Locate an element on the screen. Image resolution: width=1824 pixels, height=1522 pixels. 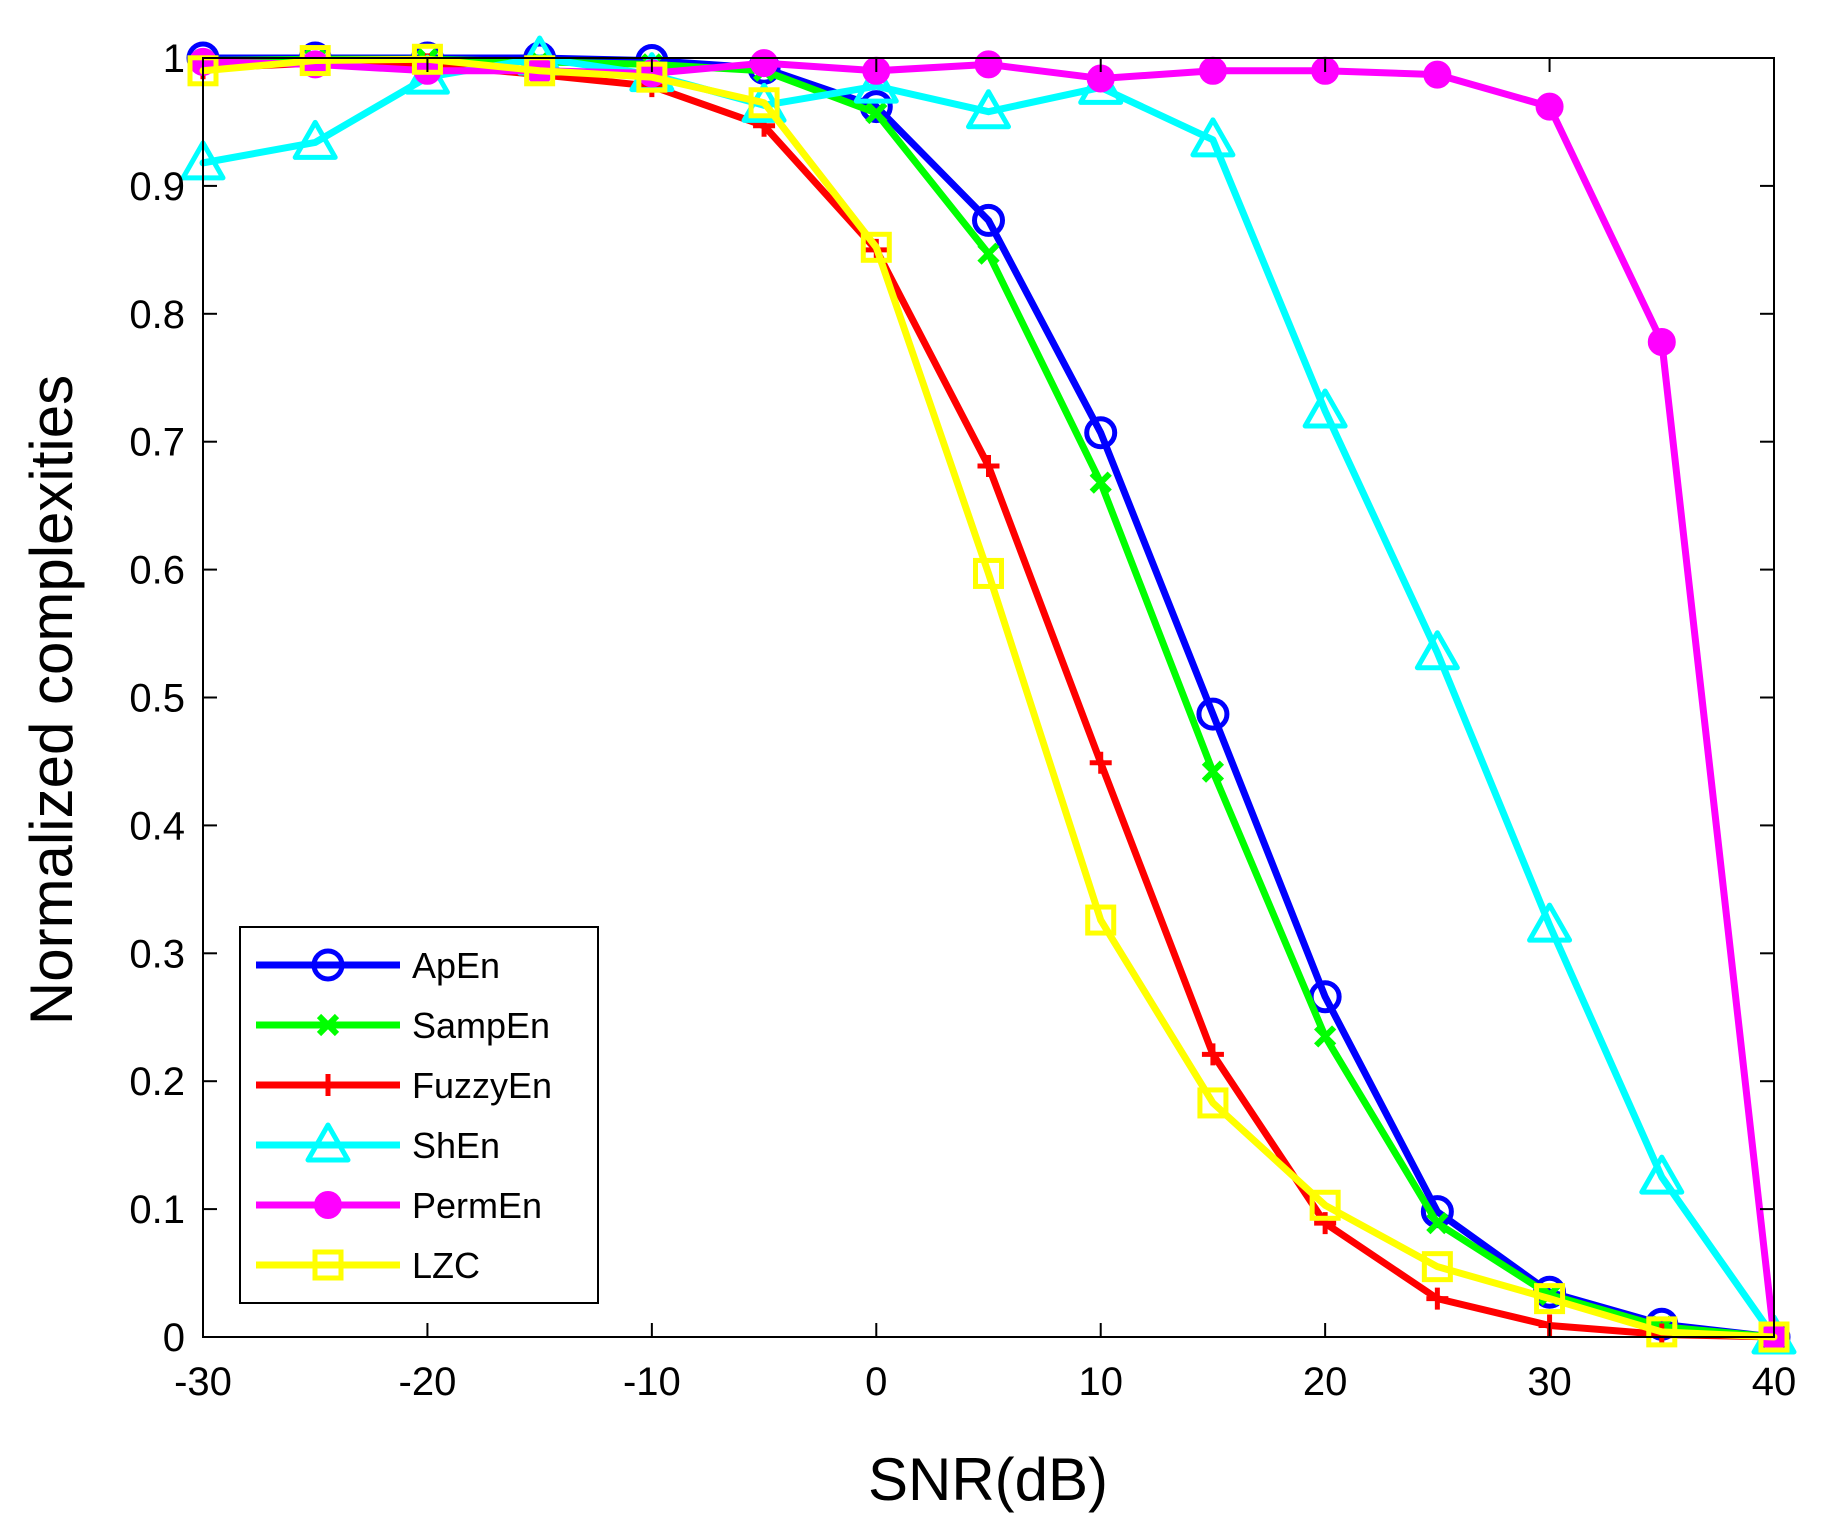
y-tick-label: 0.8 is located at coordinates (157, 315).